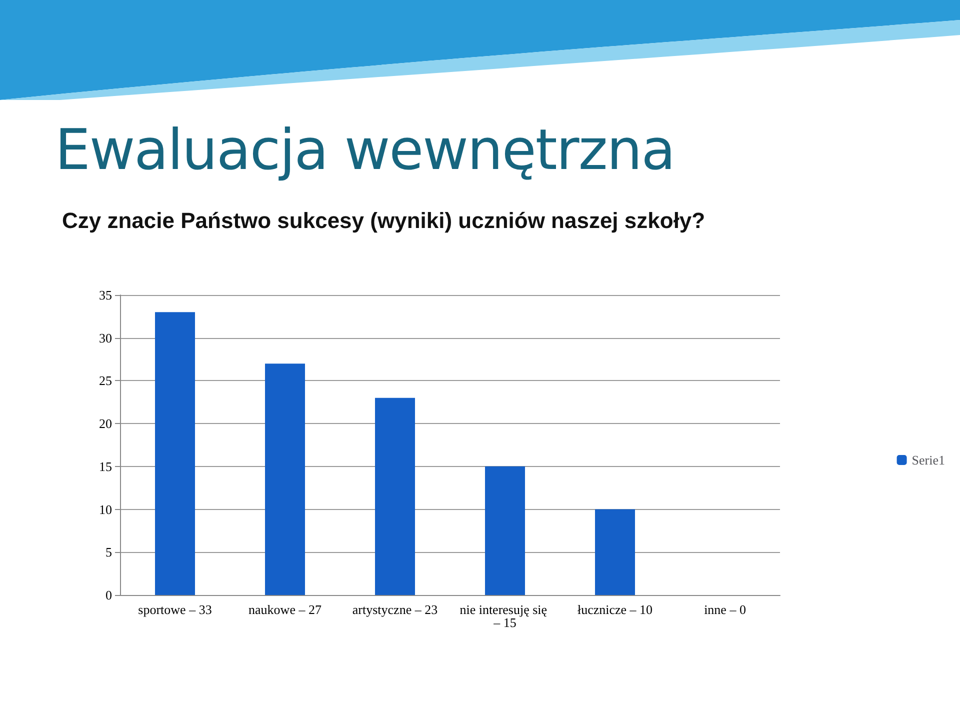 This screenshot has width=960, height=716. Describe the element at coordinates (725, 609) in the screenshot. I see `x-tick-label: inne – 0` at that location.